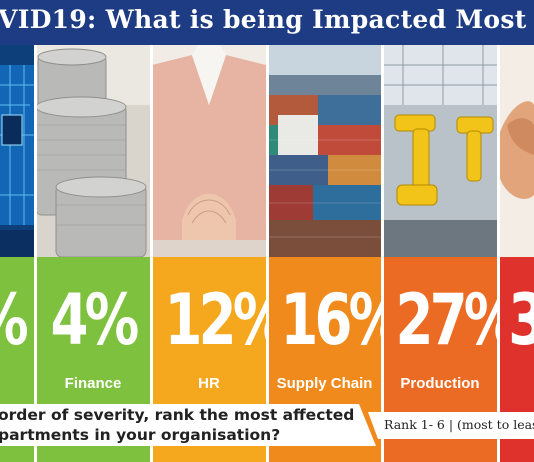  Describe the element at coordinates (140, 435) in the screenshot. I see `question-line-2: partments in your organisation?` at that location.